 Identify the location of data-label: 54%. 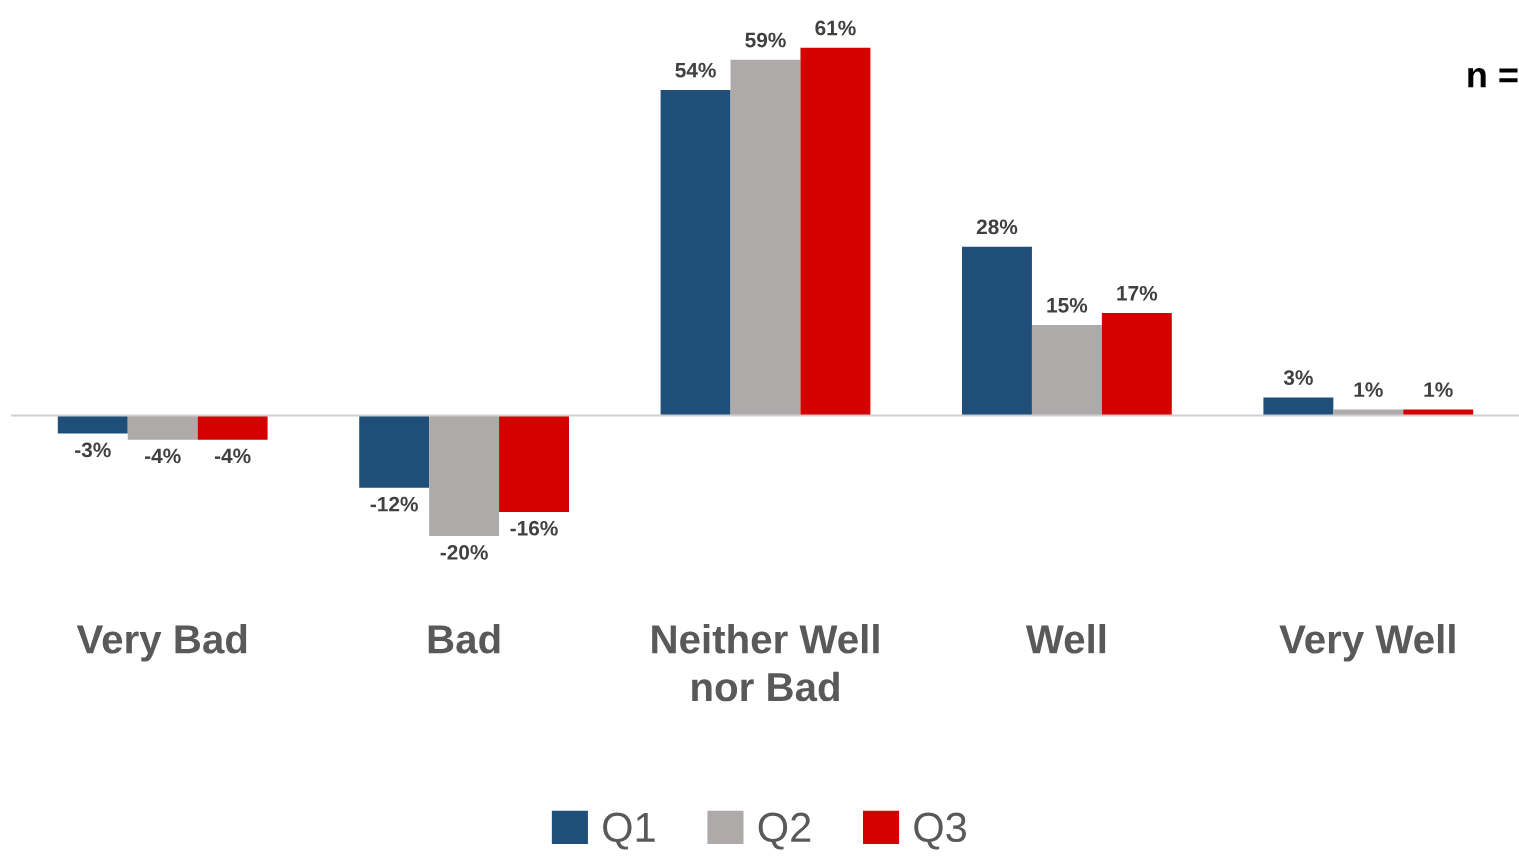
(695, 70).